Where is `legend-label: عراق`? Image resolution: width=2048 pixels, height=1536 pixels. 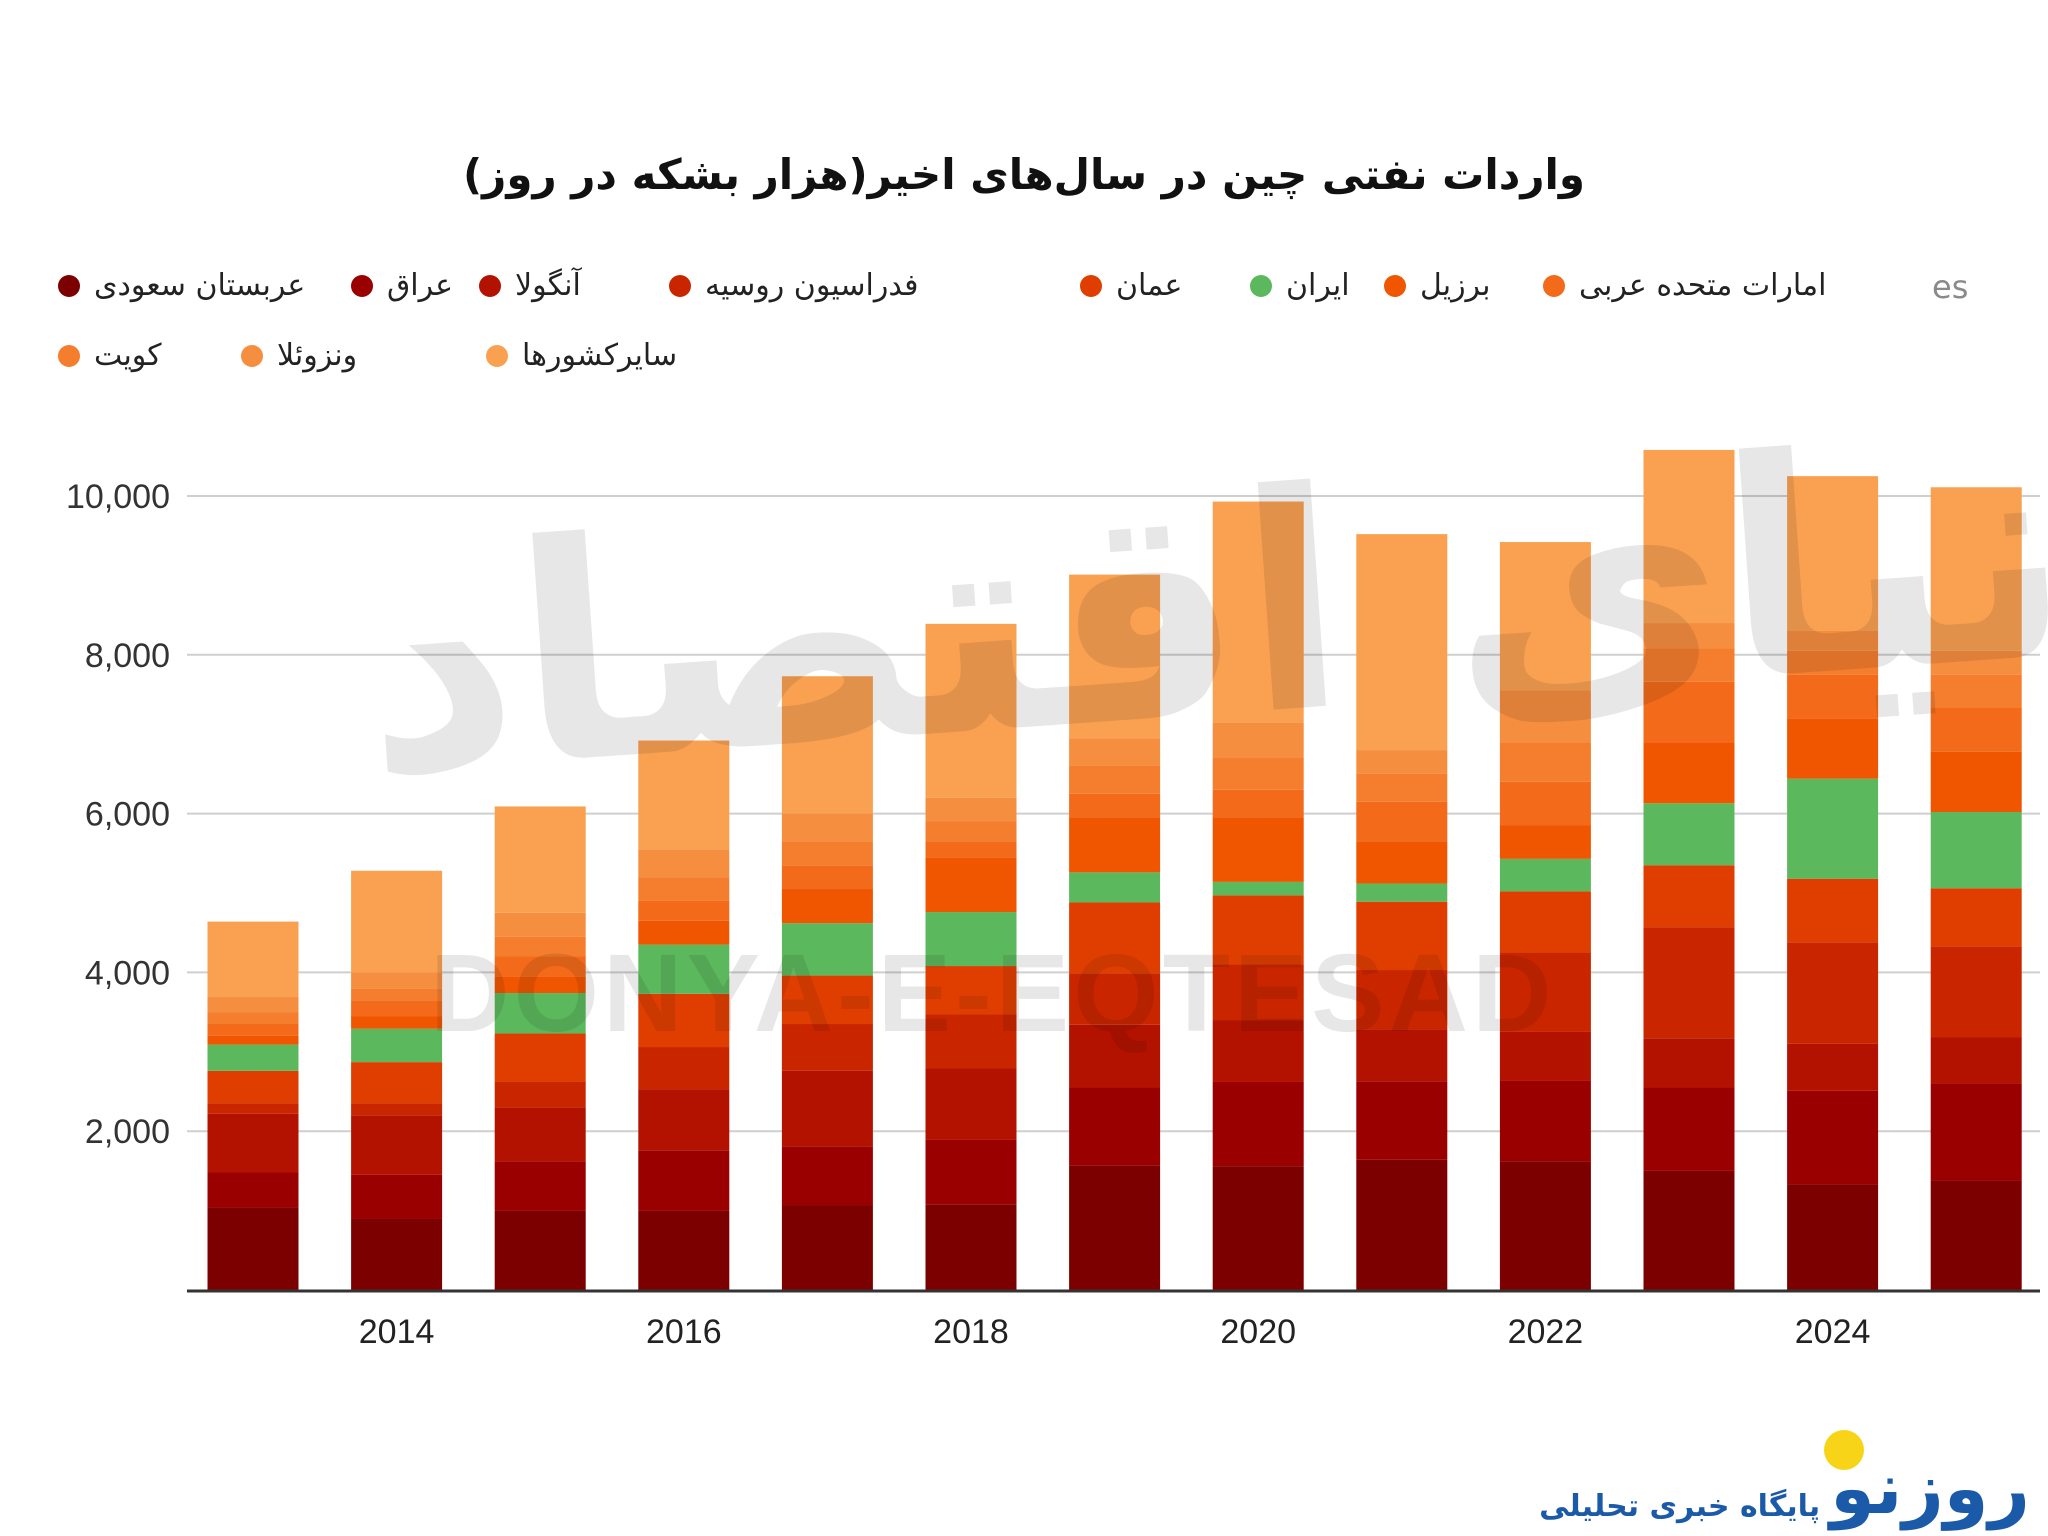 legend-label: عراق is located at coordinates (420, 285).